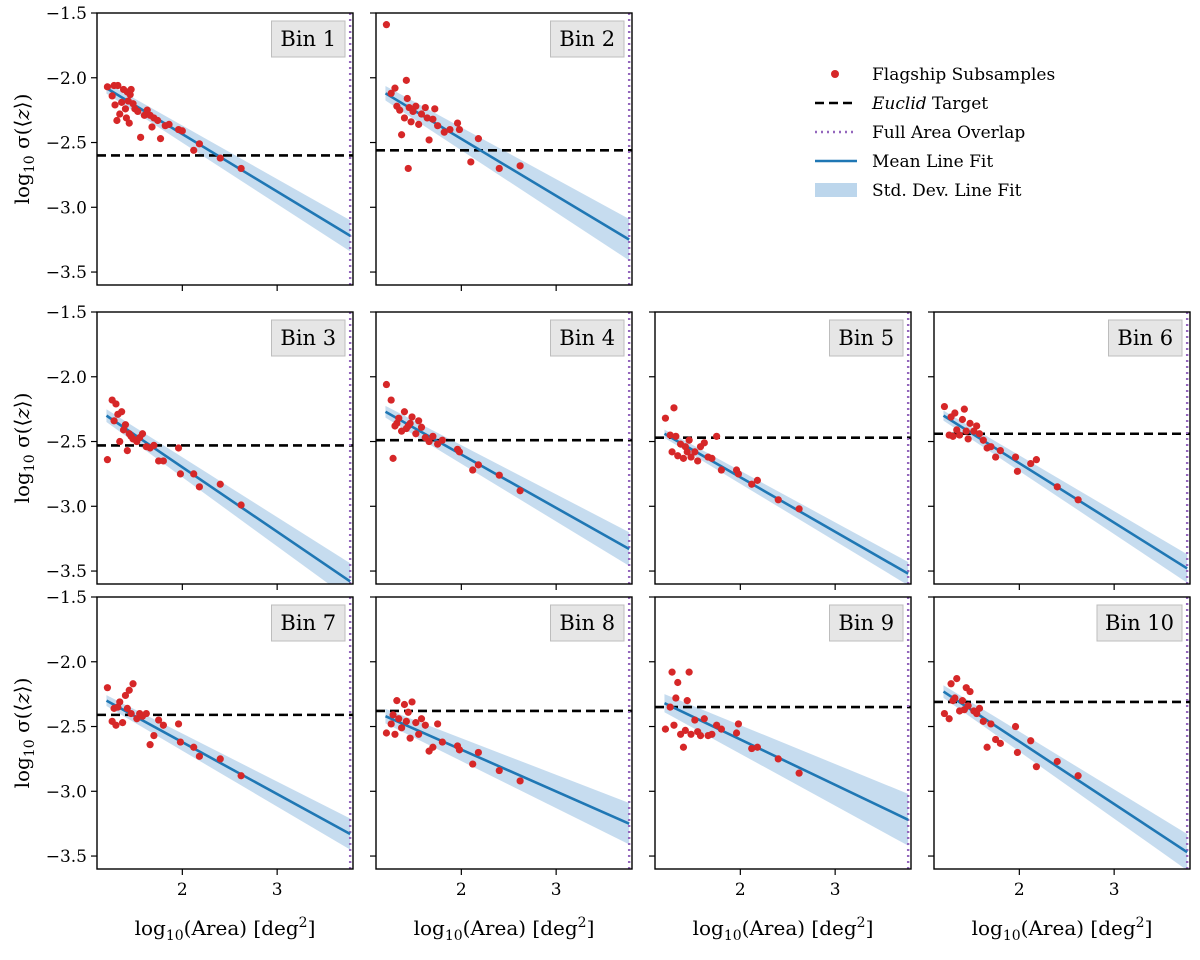  I want to click on panel-bin-3: −1.5 −2.0 −2.5 −3.0 −3.5 Bin 3 log10 σ(⟨z⟩), so click(182, 446).